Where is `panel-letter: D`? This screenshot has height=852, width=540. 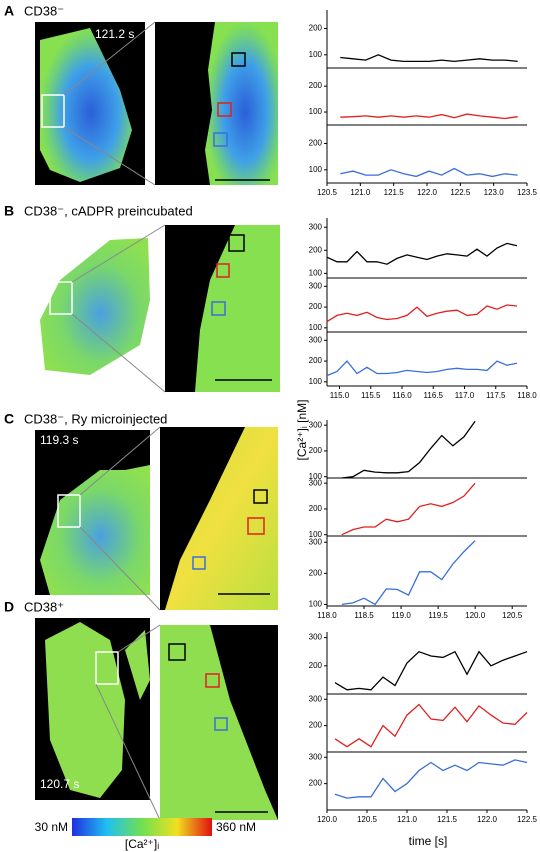 panel-letter: D is located at coordinates (9, 607).